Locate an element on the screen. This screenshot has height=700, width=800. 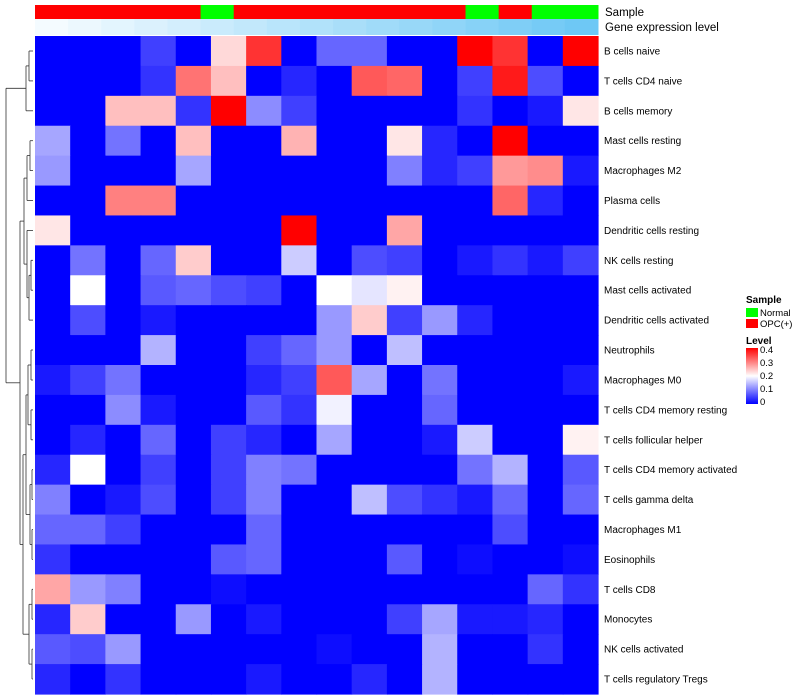
row-label: B cells naive is located at coordinates (632, 52).